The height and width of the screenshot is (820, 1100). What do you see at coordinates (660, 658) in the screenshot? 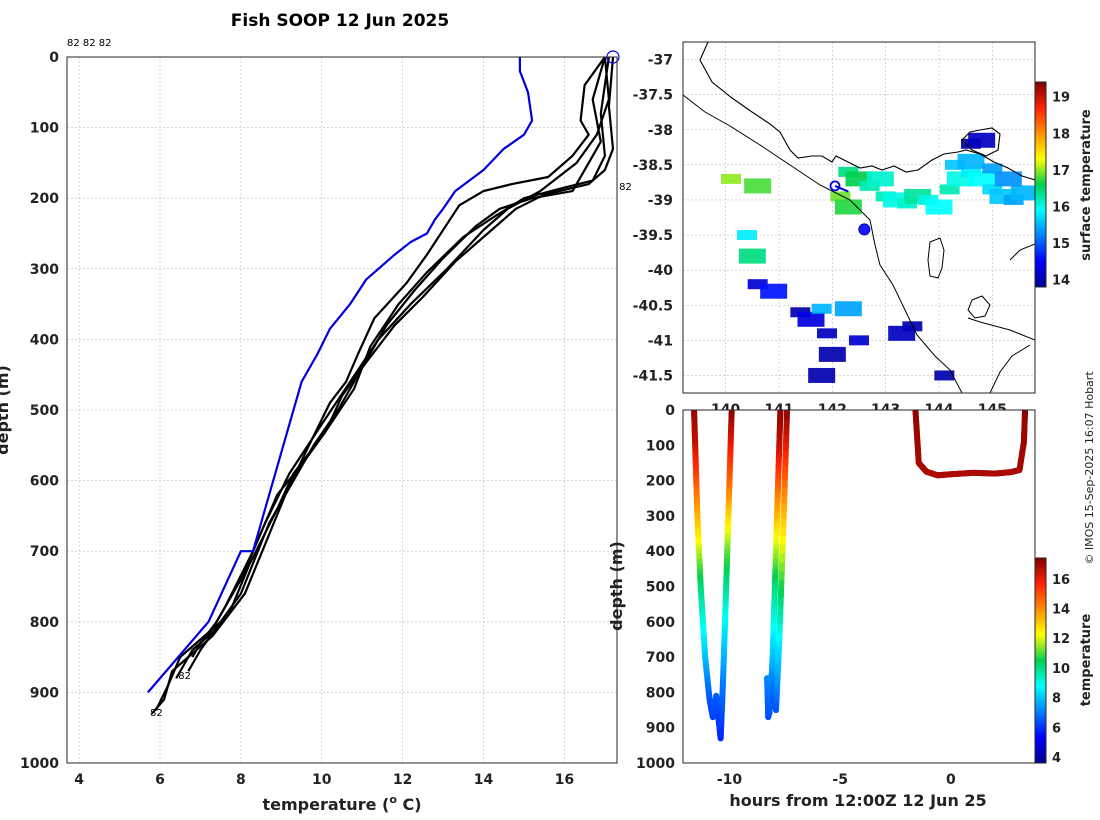
I see `depth-tick-label: 700` at bounding box center [660, 658].